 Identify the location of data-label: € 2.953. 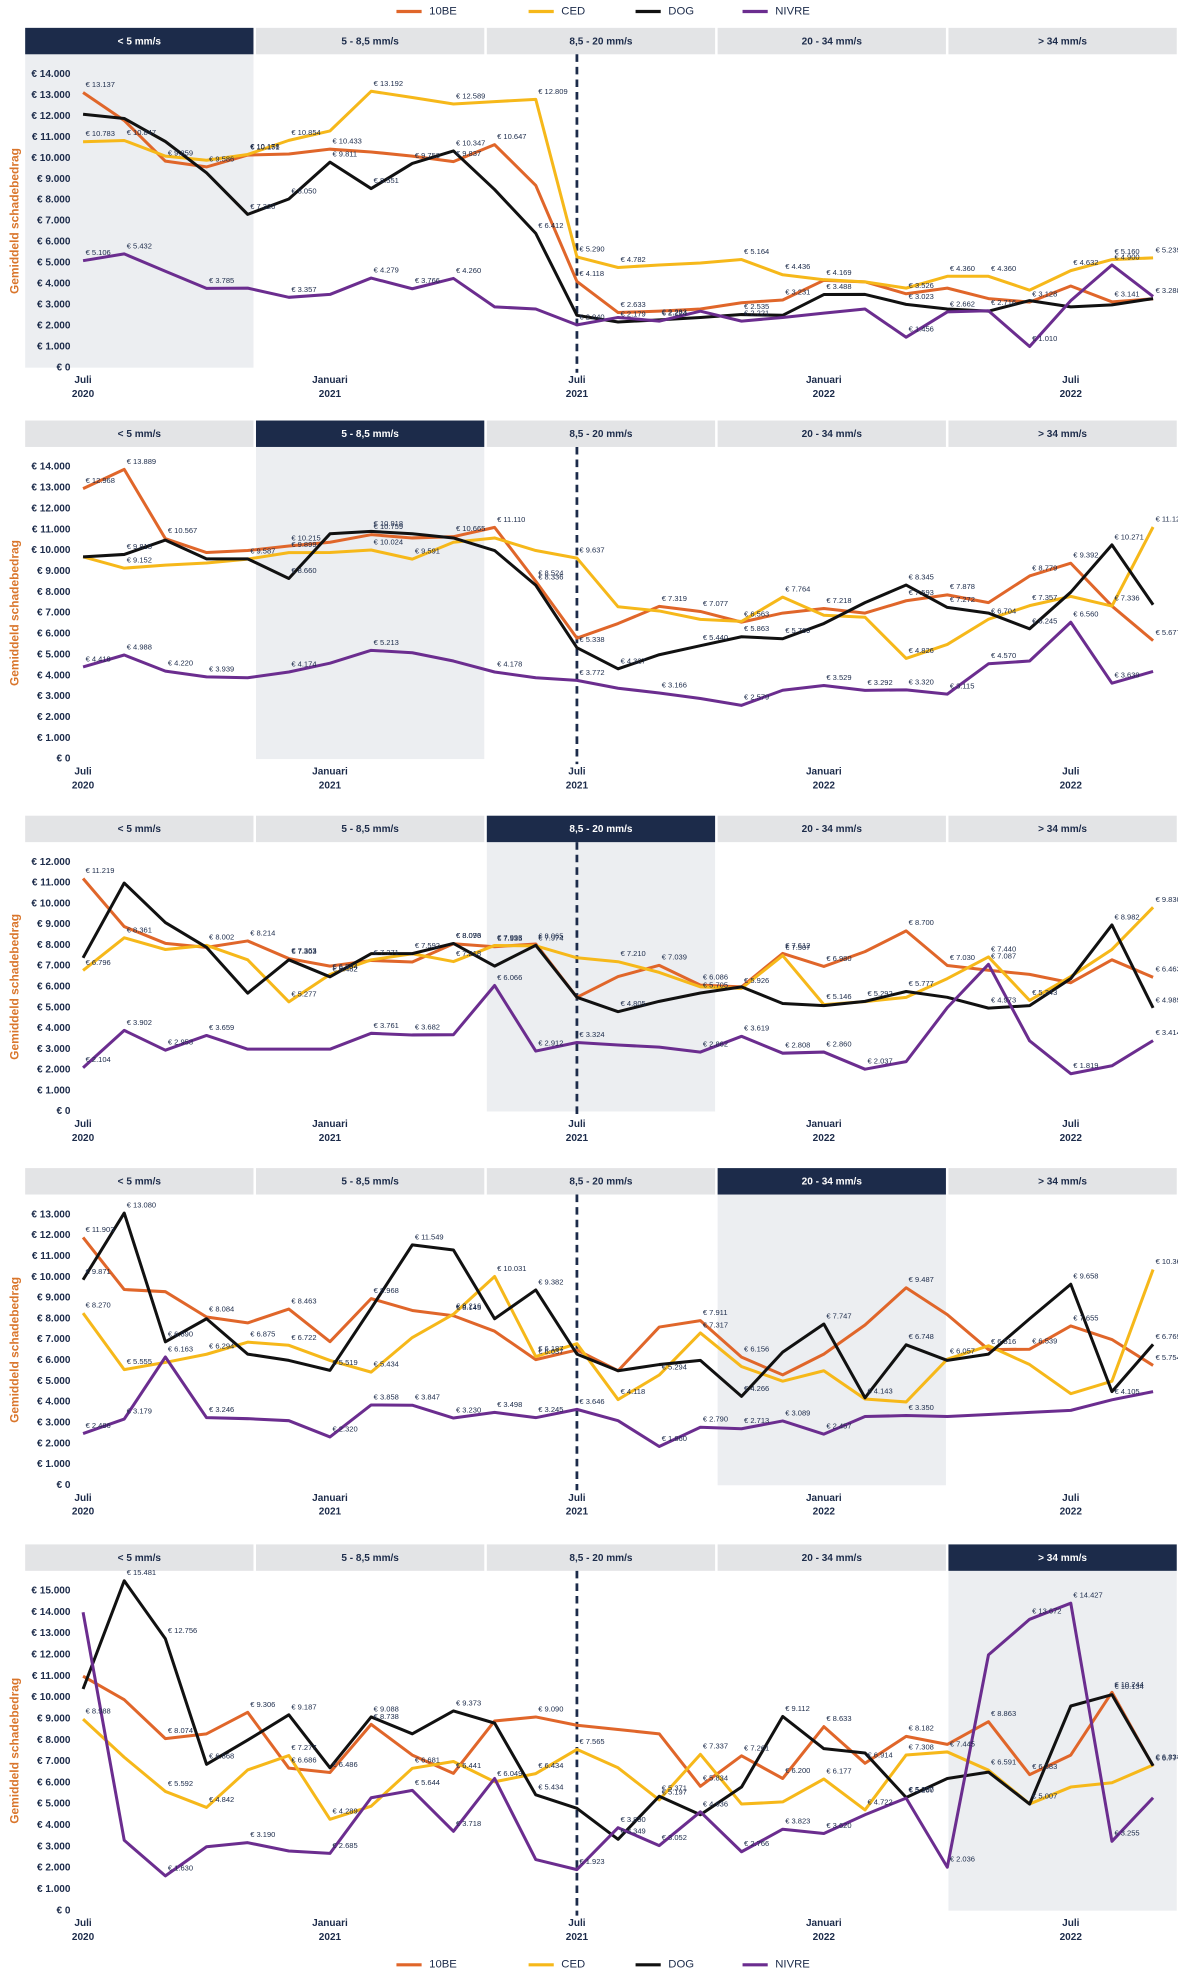
(180, 1042).